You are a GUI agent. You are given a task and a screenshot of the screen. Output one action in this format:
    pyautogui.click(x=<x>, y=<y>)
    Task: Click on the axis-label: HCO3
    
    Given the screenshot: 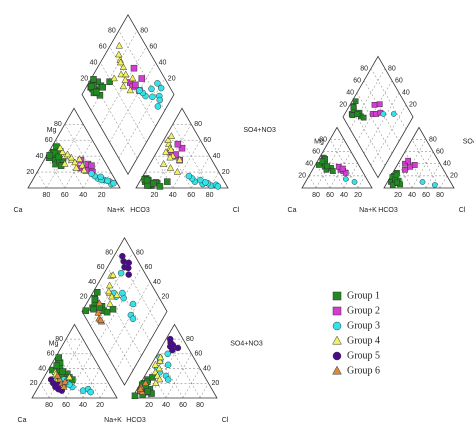 What is the action you would take?
    pyautogui.click(x=136, y=420)
    